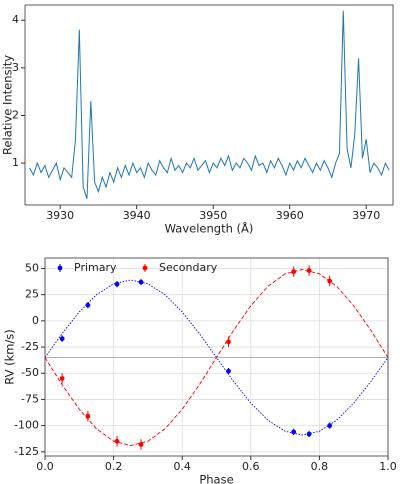 Image resolution: width=400 pixels, height=484 pixels. I want to click on y-tick-label: 3, so click(15, 67).